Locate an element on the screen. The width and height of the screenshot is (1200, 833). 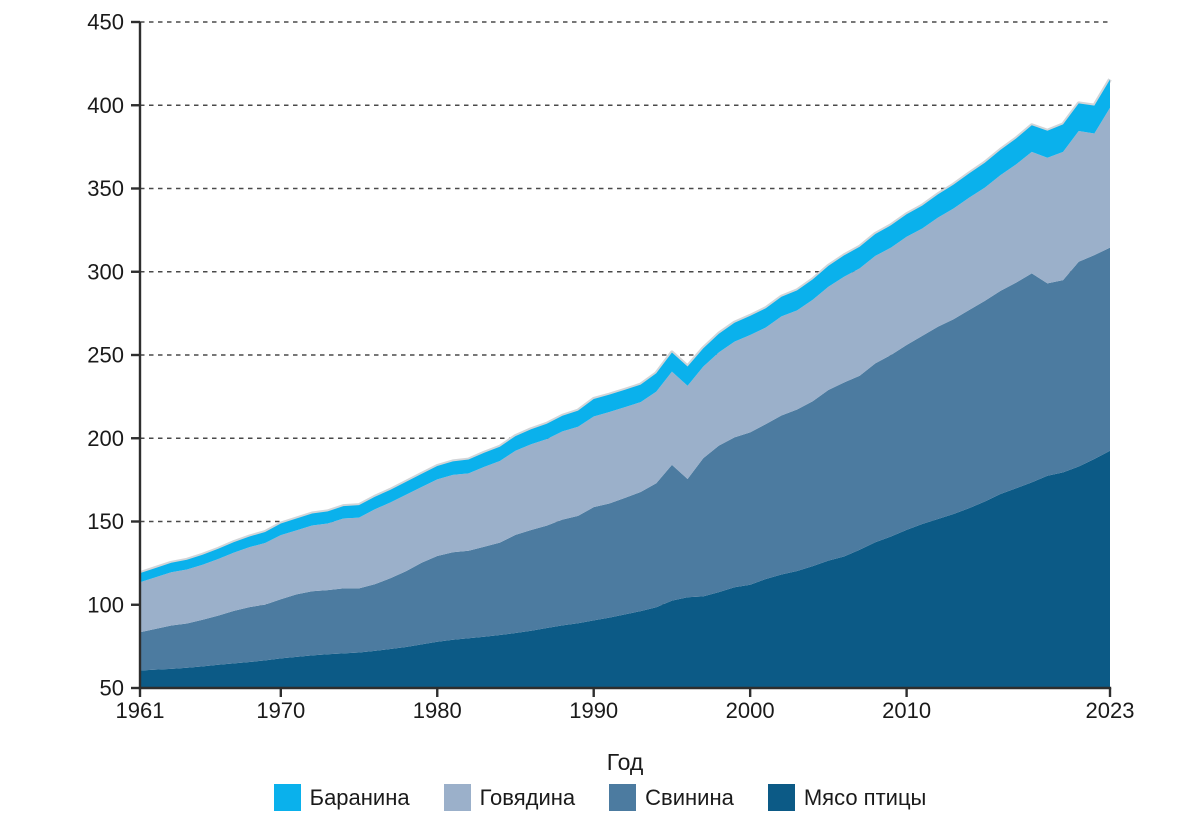
x-tick-label-2010: 2010 is located at coordinates (906, 710).